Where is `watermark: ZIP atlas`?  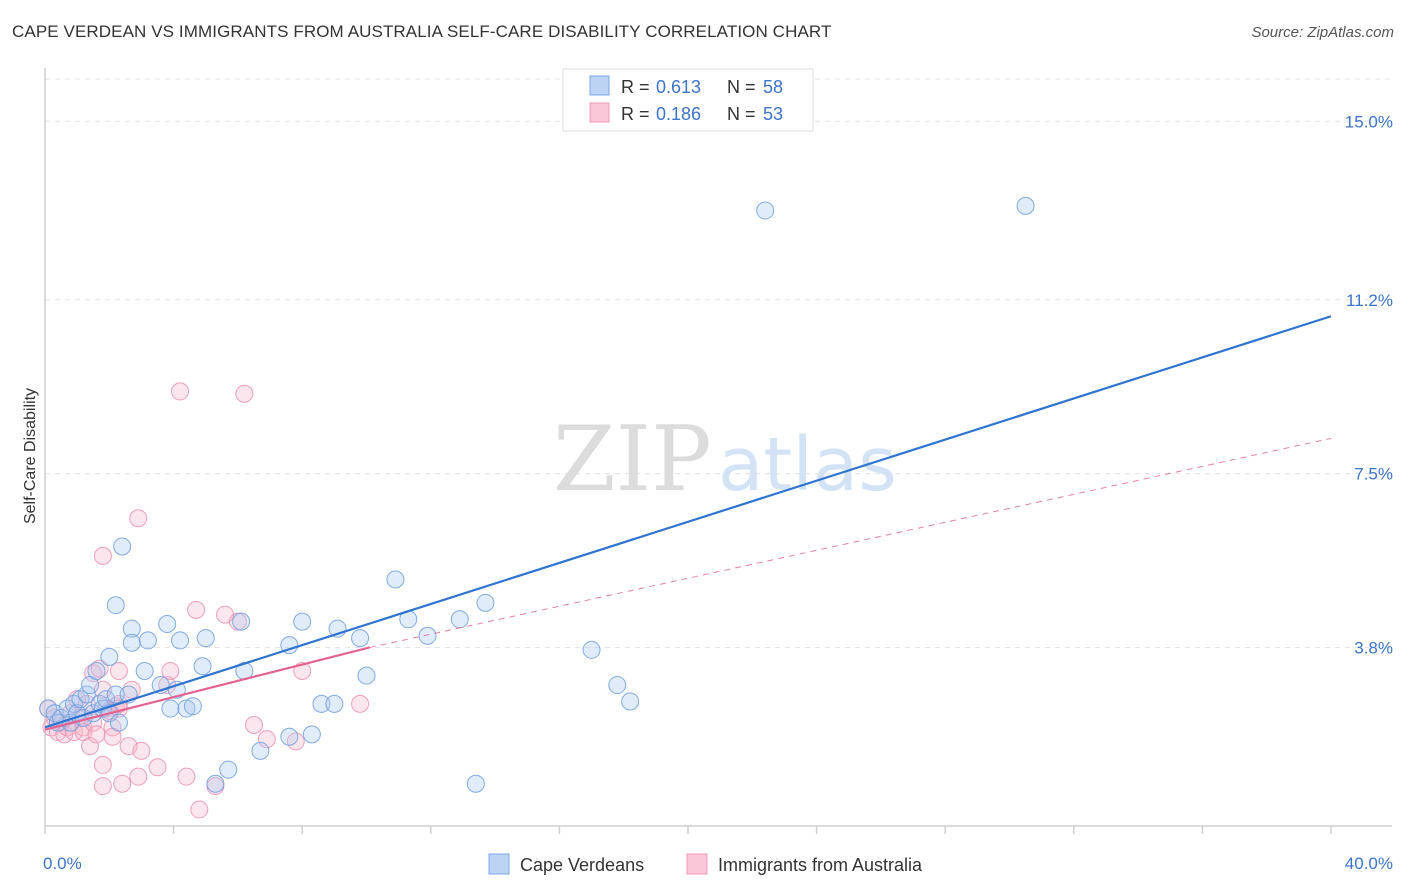 watermark: ZIP atlas is located at coordinates (725, 459).